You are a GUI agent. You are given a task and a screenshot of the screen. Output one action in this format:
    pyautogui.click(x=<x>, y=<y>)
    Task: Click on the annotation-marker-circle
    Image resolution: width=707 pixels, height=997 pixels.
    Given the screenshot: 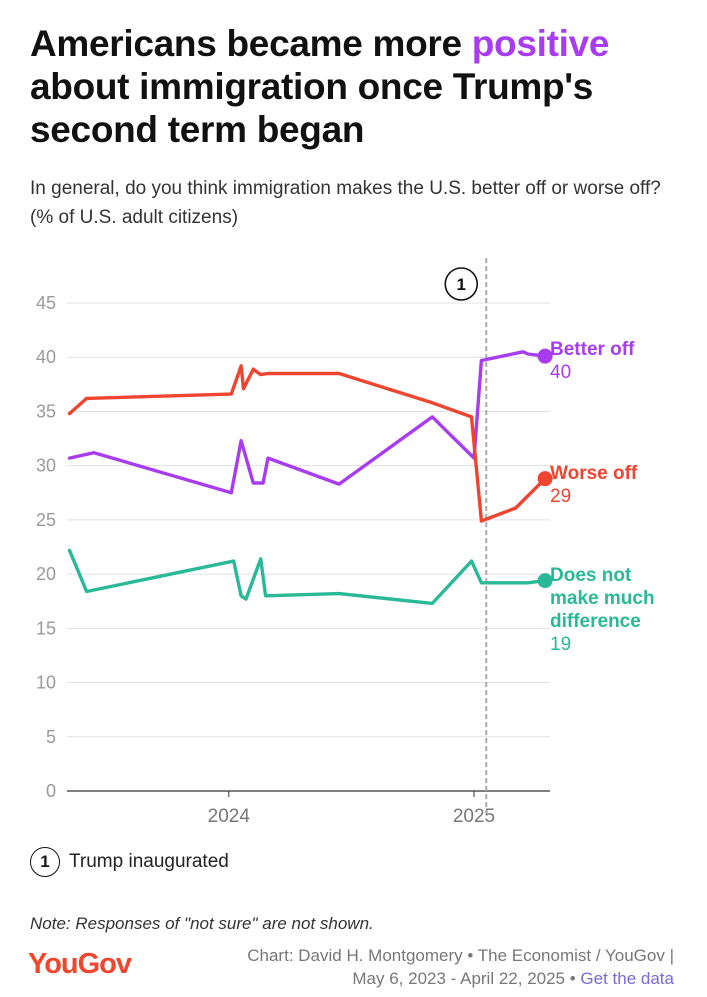 What is the action you would take?
    pyautogui.click(x=461, y=284)
    